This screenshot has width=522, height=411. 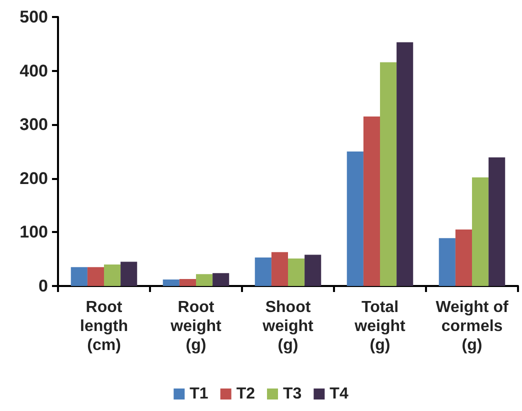 What do you see at coordinates (34, 232) in the screenshot?
I see `y-tick-label: 100` at bounding box center [34, 232].